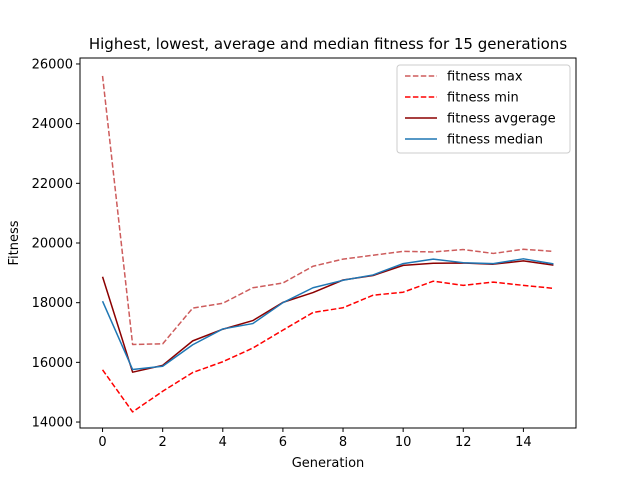 This screenshot has height=480, width=640. What do you see at coordinates (403, 442) in the screenshot?
I see `x-tick-label: 10` at bounding box center [403, 442].